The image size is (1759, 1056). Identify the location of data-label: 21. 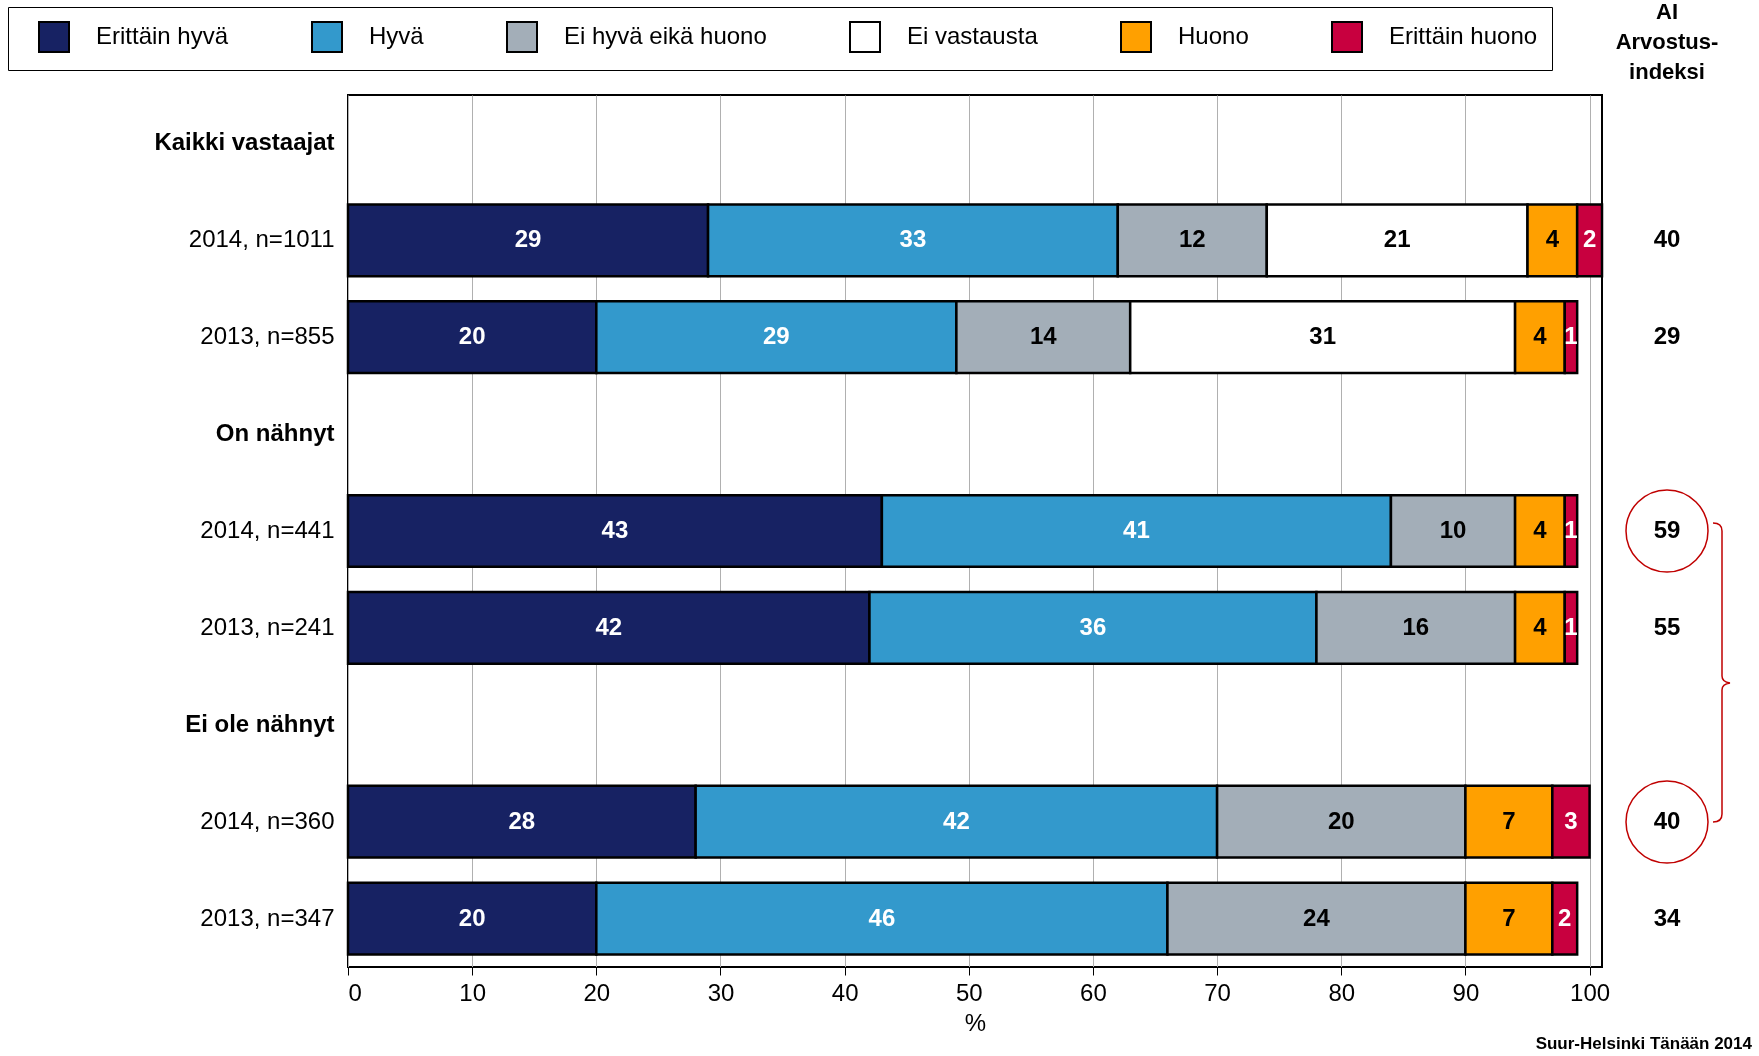
(1397, 239).